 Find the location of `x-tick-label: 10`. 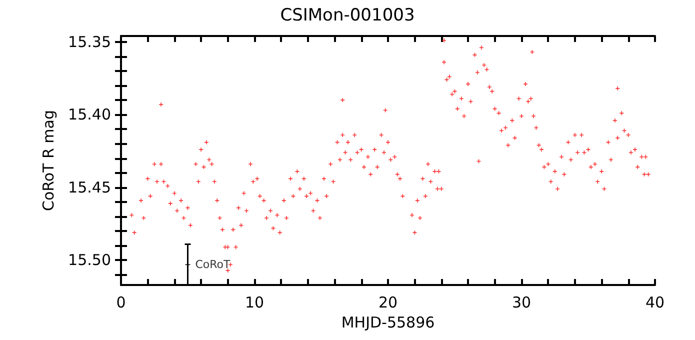

x-tick-label: 10 is located at coordinates (254, 303).